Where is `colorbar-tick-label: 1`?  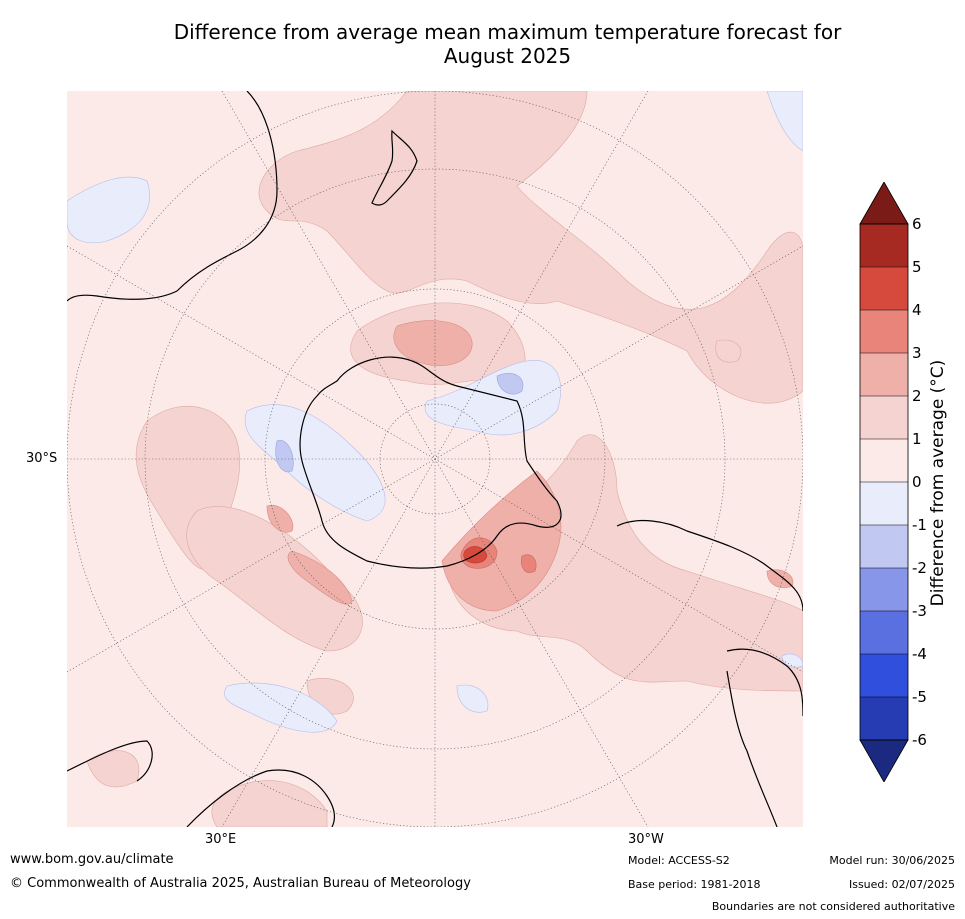 colorbar-tick-label: 1 is located at coordinates (917, 439).